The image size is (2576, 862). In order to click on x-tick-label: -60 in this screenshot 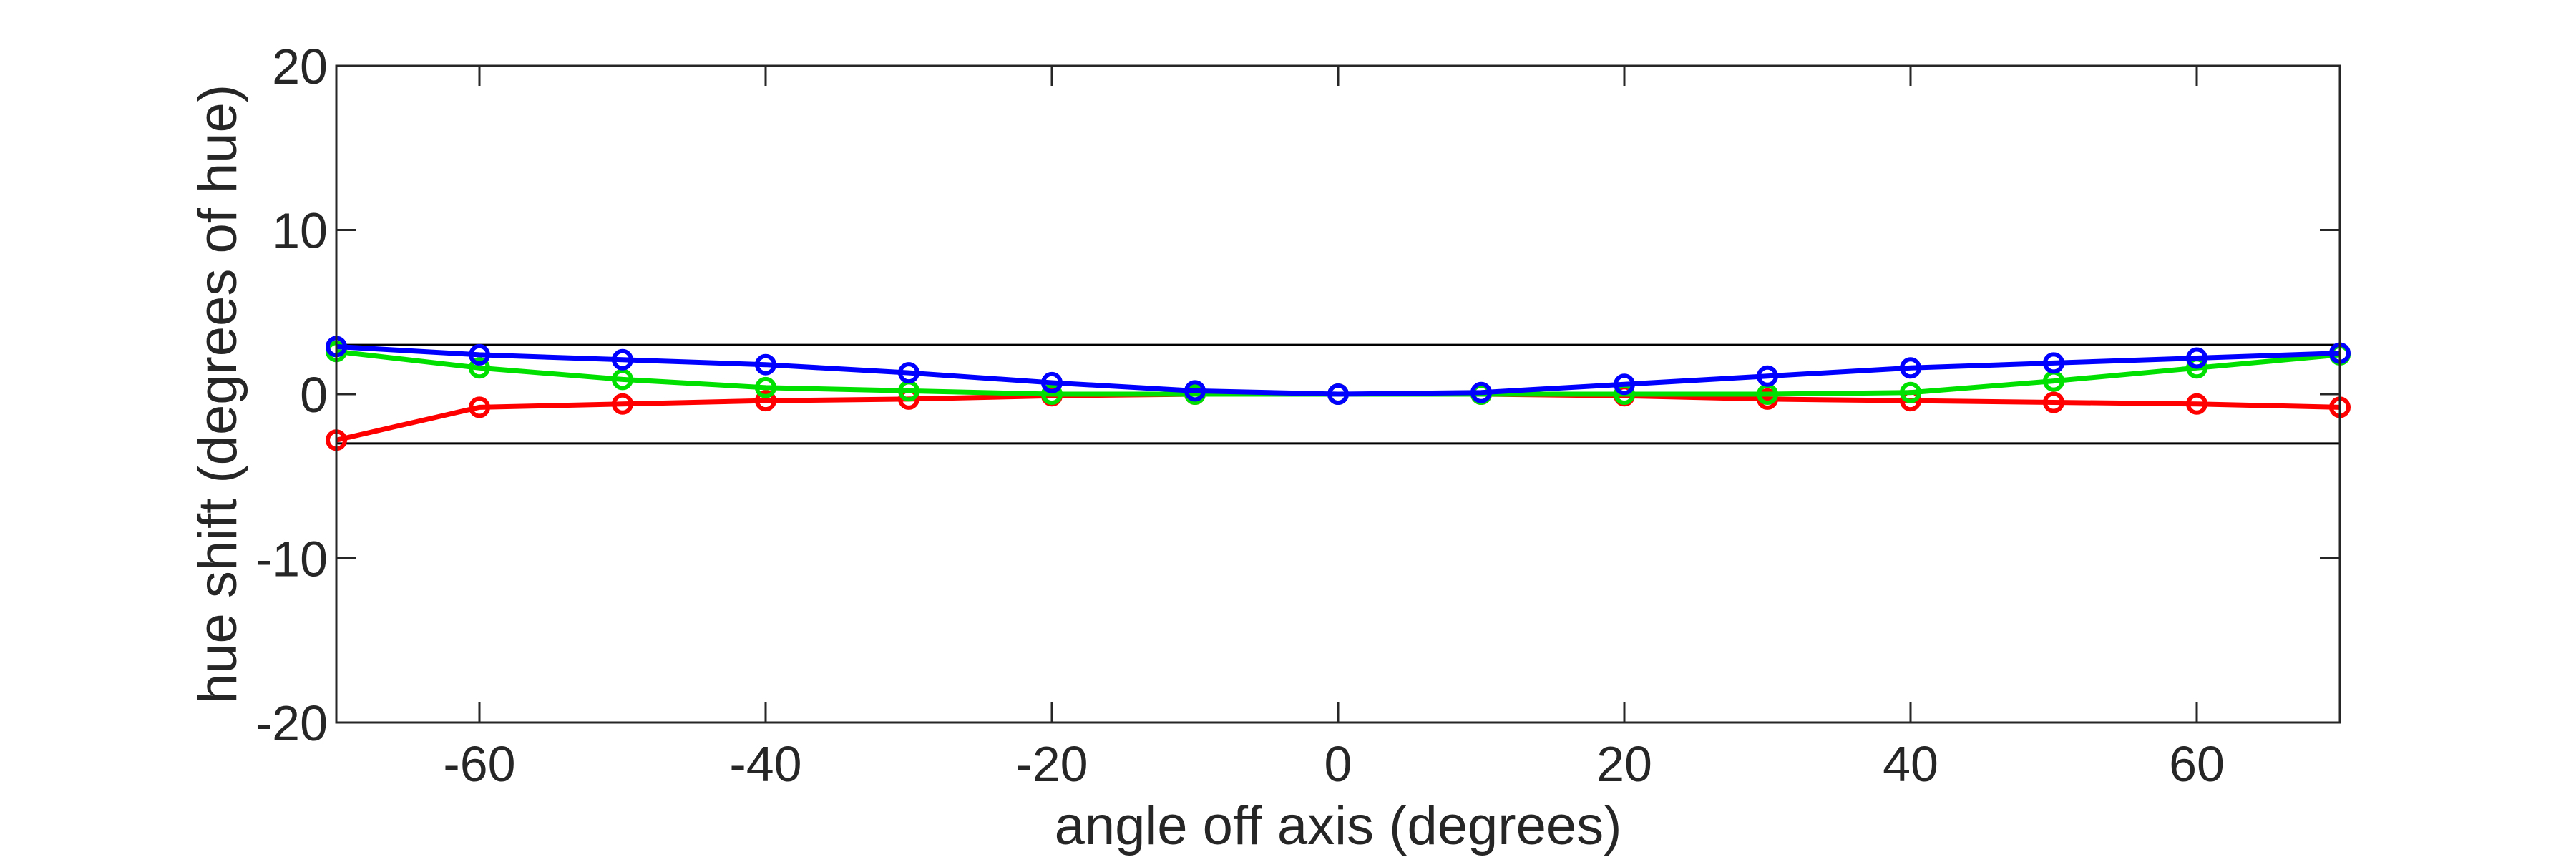, I will do `click(479, 764)`.